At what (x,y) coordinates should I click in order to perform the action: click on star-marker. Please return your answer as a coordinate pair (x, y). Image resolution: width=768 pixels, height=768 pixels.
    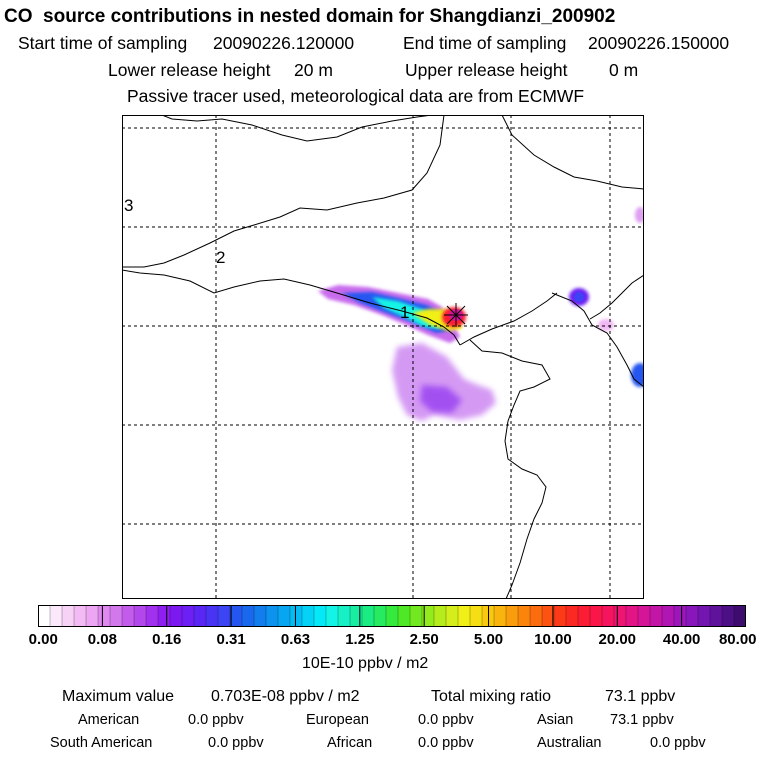
    Looking at the image, I should click on (456, 315).